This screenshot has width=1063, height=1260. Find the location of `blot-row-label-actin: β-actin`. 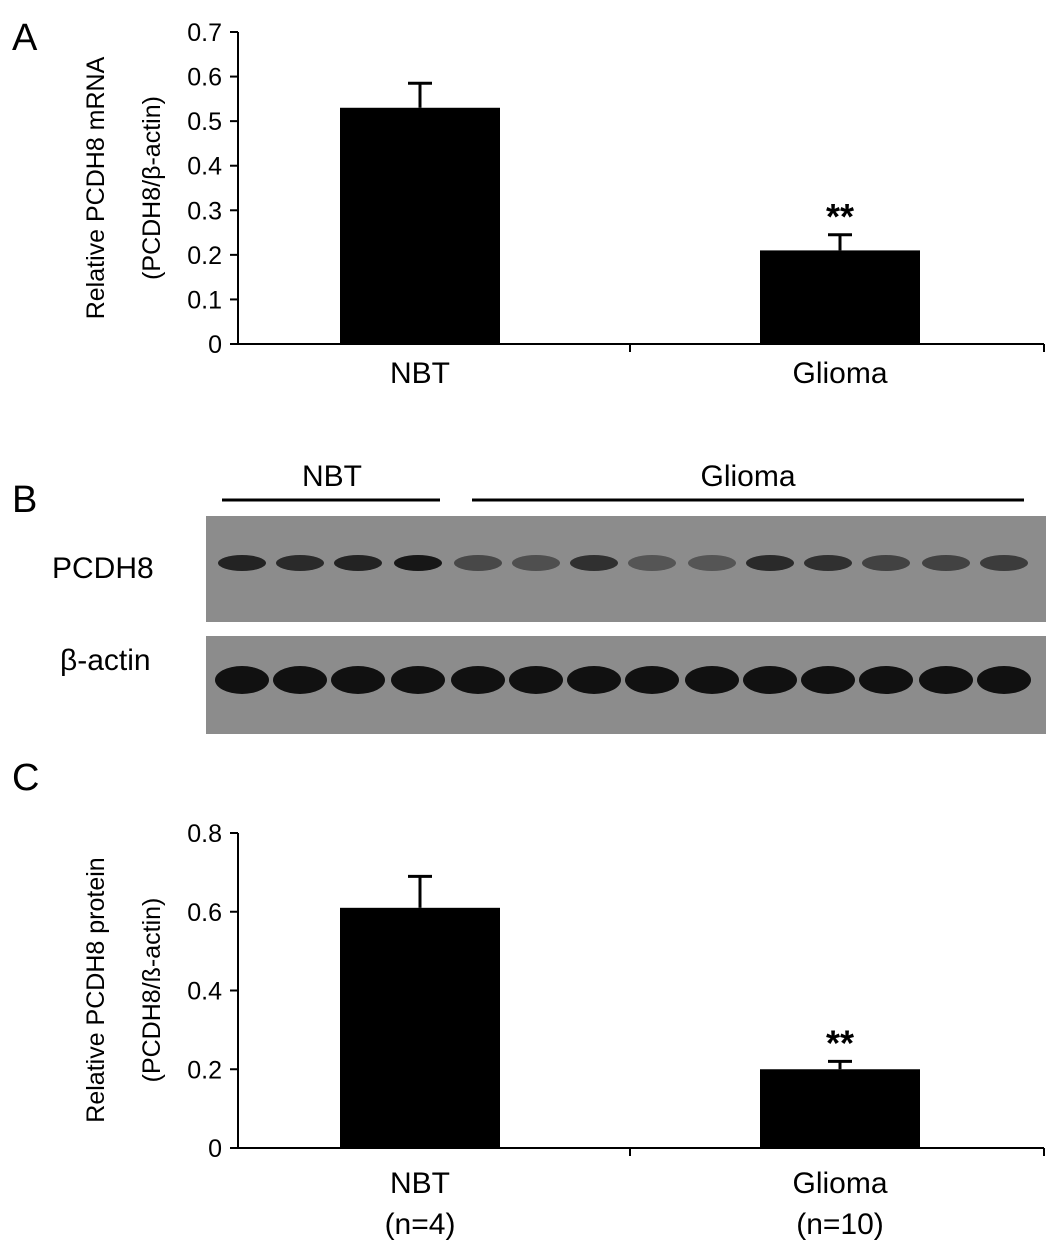

blot-row-label-actin: β-actin is located at coordinates (105, 660).